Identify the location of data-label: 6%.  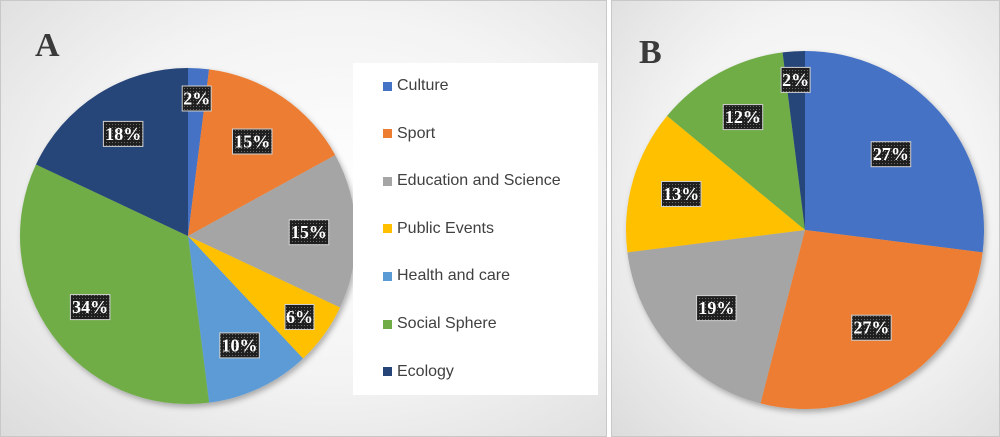
(299, 317).